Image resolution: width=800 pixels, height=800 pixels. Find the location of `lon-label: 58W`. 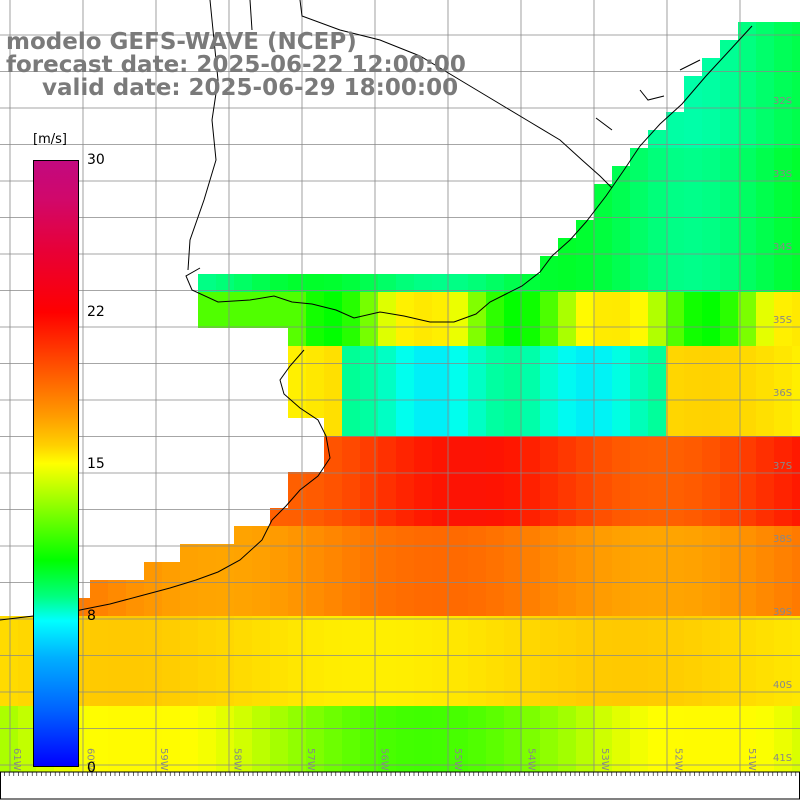

lon-label: 58W is located at coordinates (237, 759).